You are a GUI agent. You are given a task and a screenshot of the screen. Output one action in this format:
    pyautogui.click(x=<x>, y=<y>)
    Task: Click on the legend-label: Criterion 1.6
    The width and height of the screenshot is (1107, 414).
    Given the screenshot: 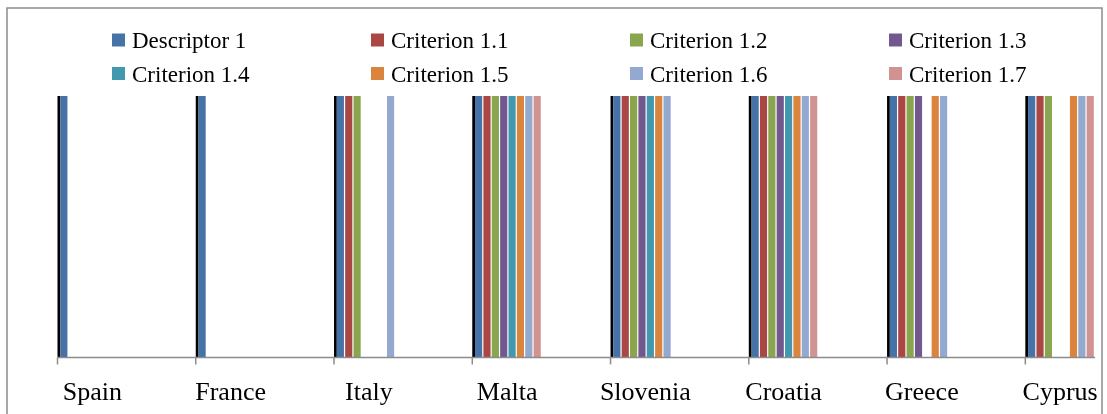 What is the action you would take?
    pyautogui.click(x=709, y=74)
    